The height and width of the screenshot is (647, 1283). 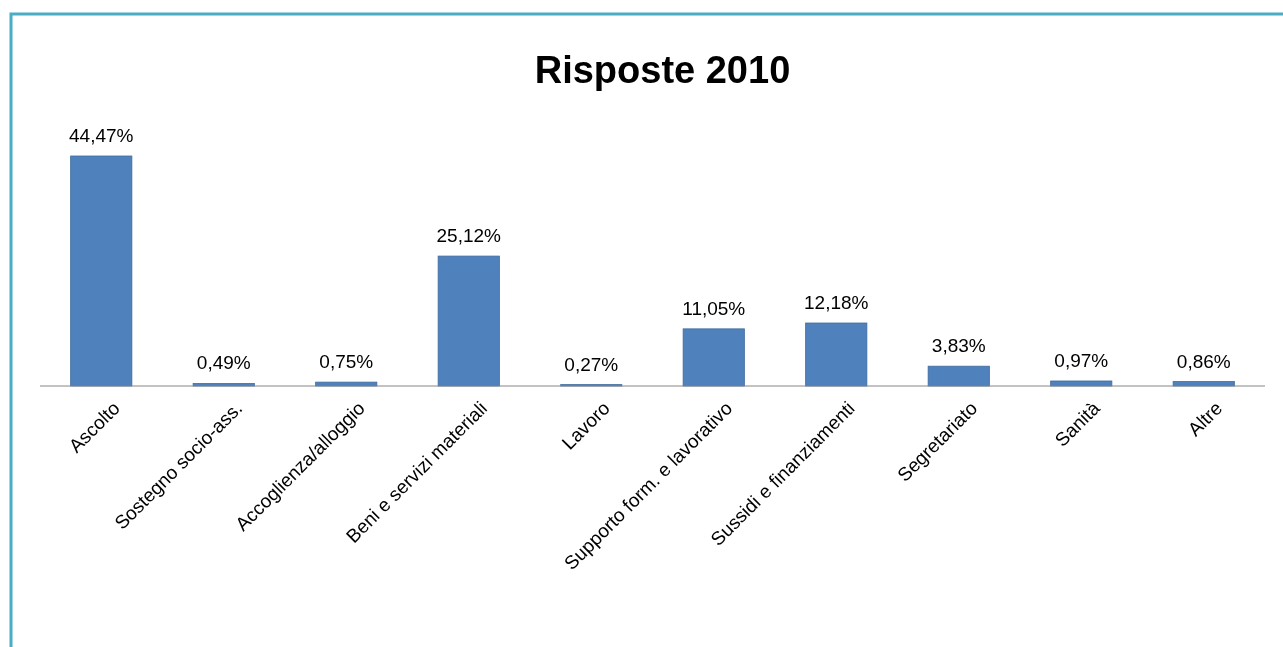 I want to click on data-label: 11,05%, so click(x=714, y=308).